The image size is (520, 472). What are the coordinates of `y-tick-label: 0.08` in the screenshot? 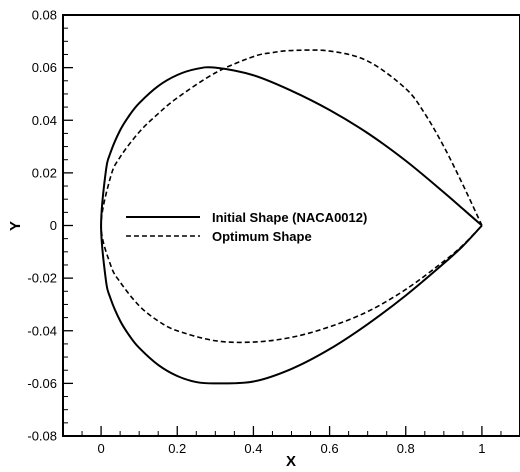 It's located at (44, 15).